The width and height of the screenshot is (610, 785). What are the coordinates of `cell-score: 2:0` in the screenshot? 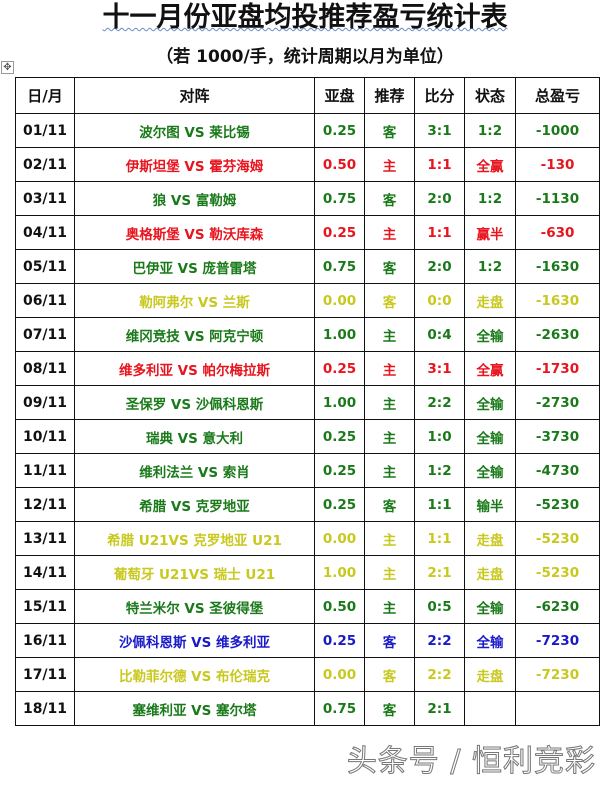 It's located at (439, 198).